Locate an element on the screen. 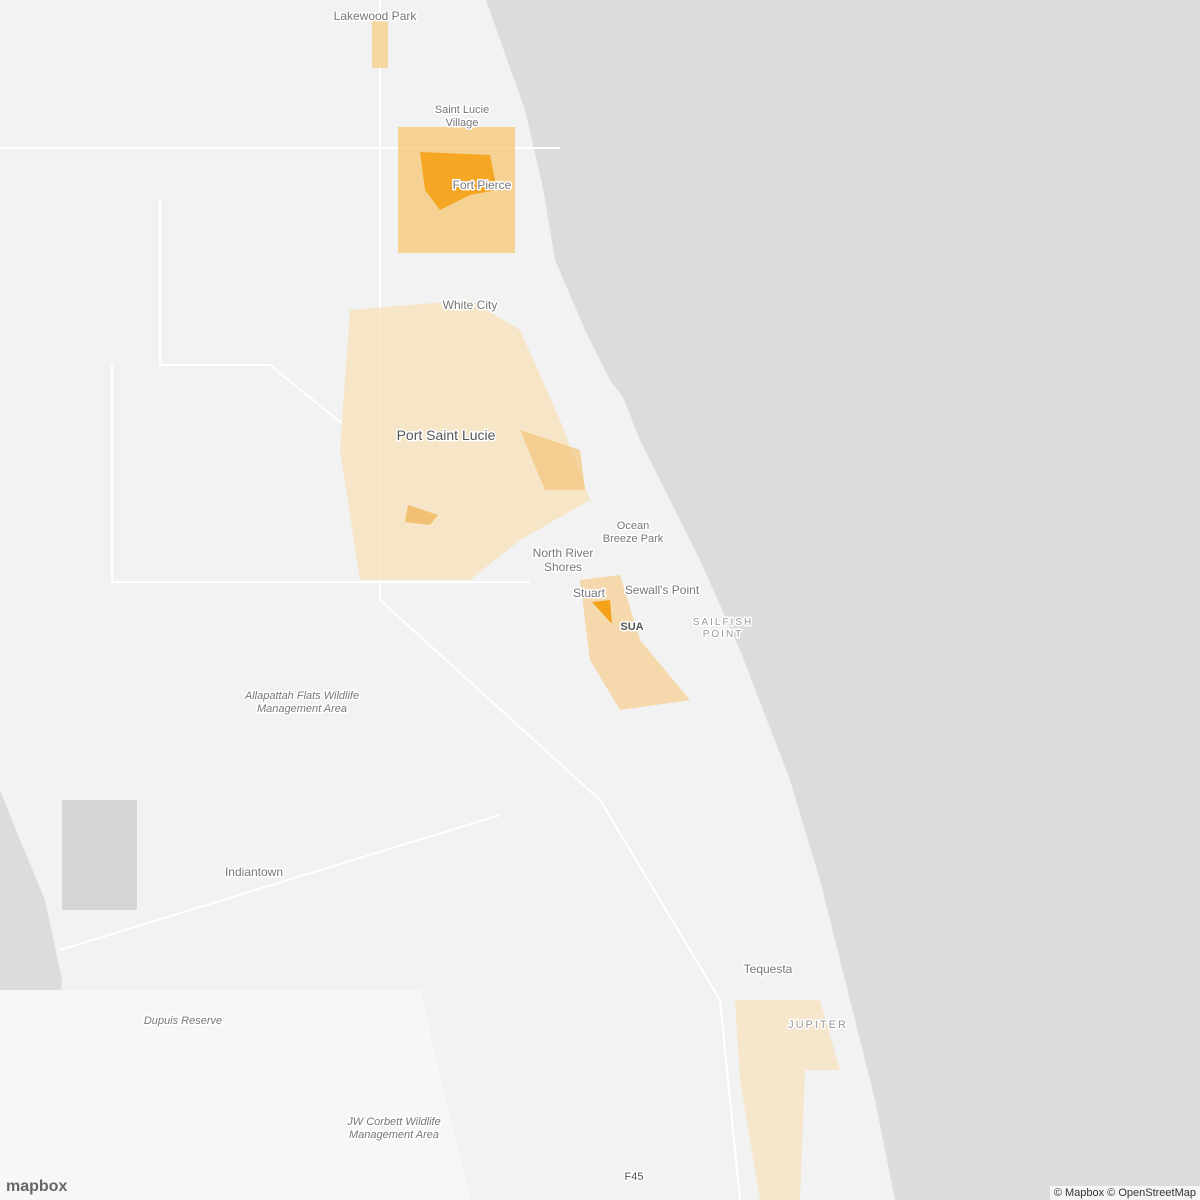 This screenshot has width=1200, height=1200. place-label: Fort Pierce is located at coordinates (482, 185).